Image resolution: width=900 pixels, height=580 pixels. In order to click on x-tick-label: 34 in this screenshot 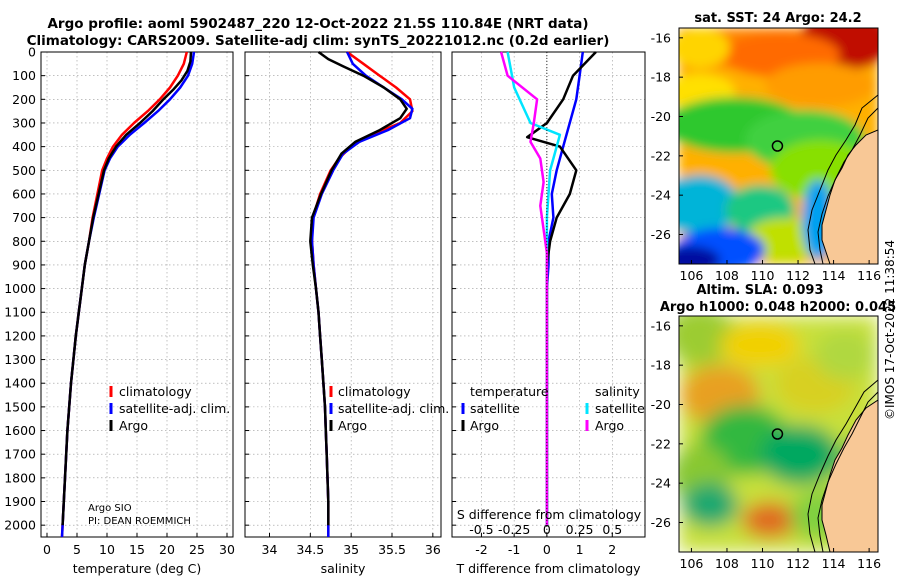, I will do `click(270, 549)`.